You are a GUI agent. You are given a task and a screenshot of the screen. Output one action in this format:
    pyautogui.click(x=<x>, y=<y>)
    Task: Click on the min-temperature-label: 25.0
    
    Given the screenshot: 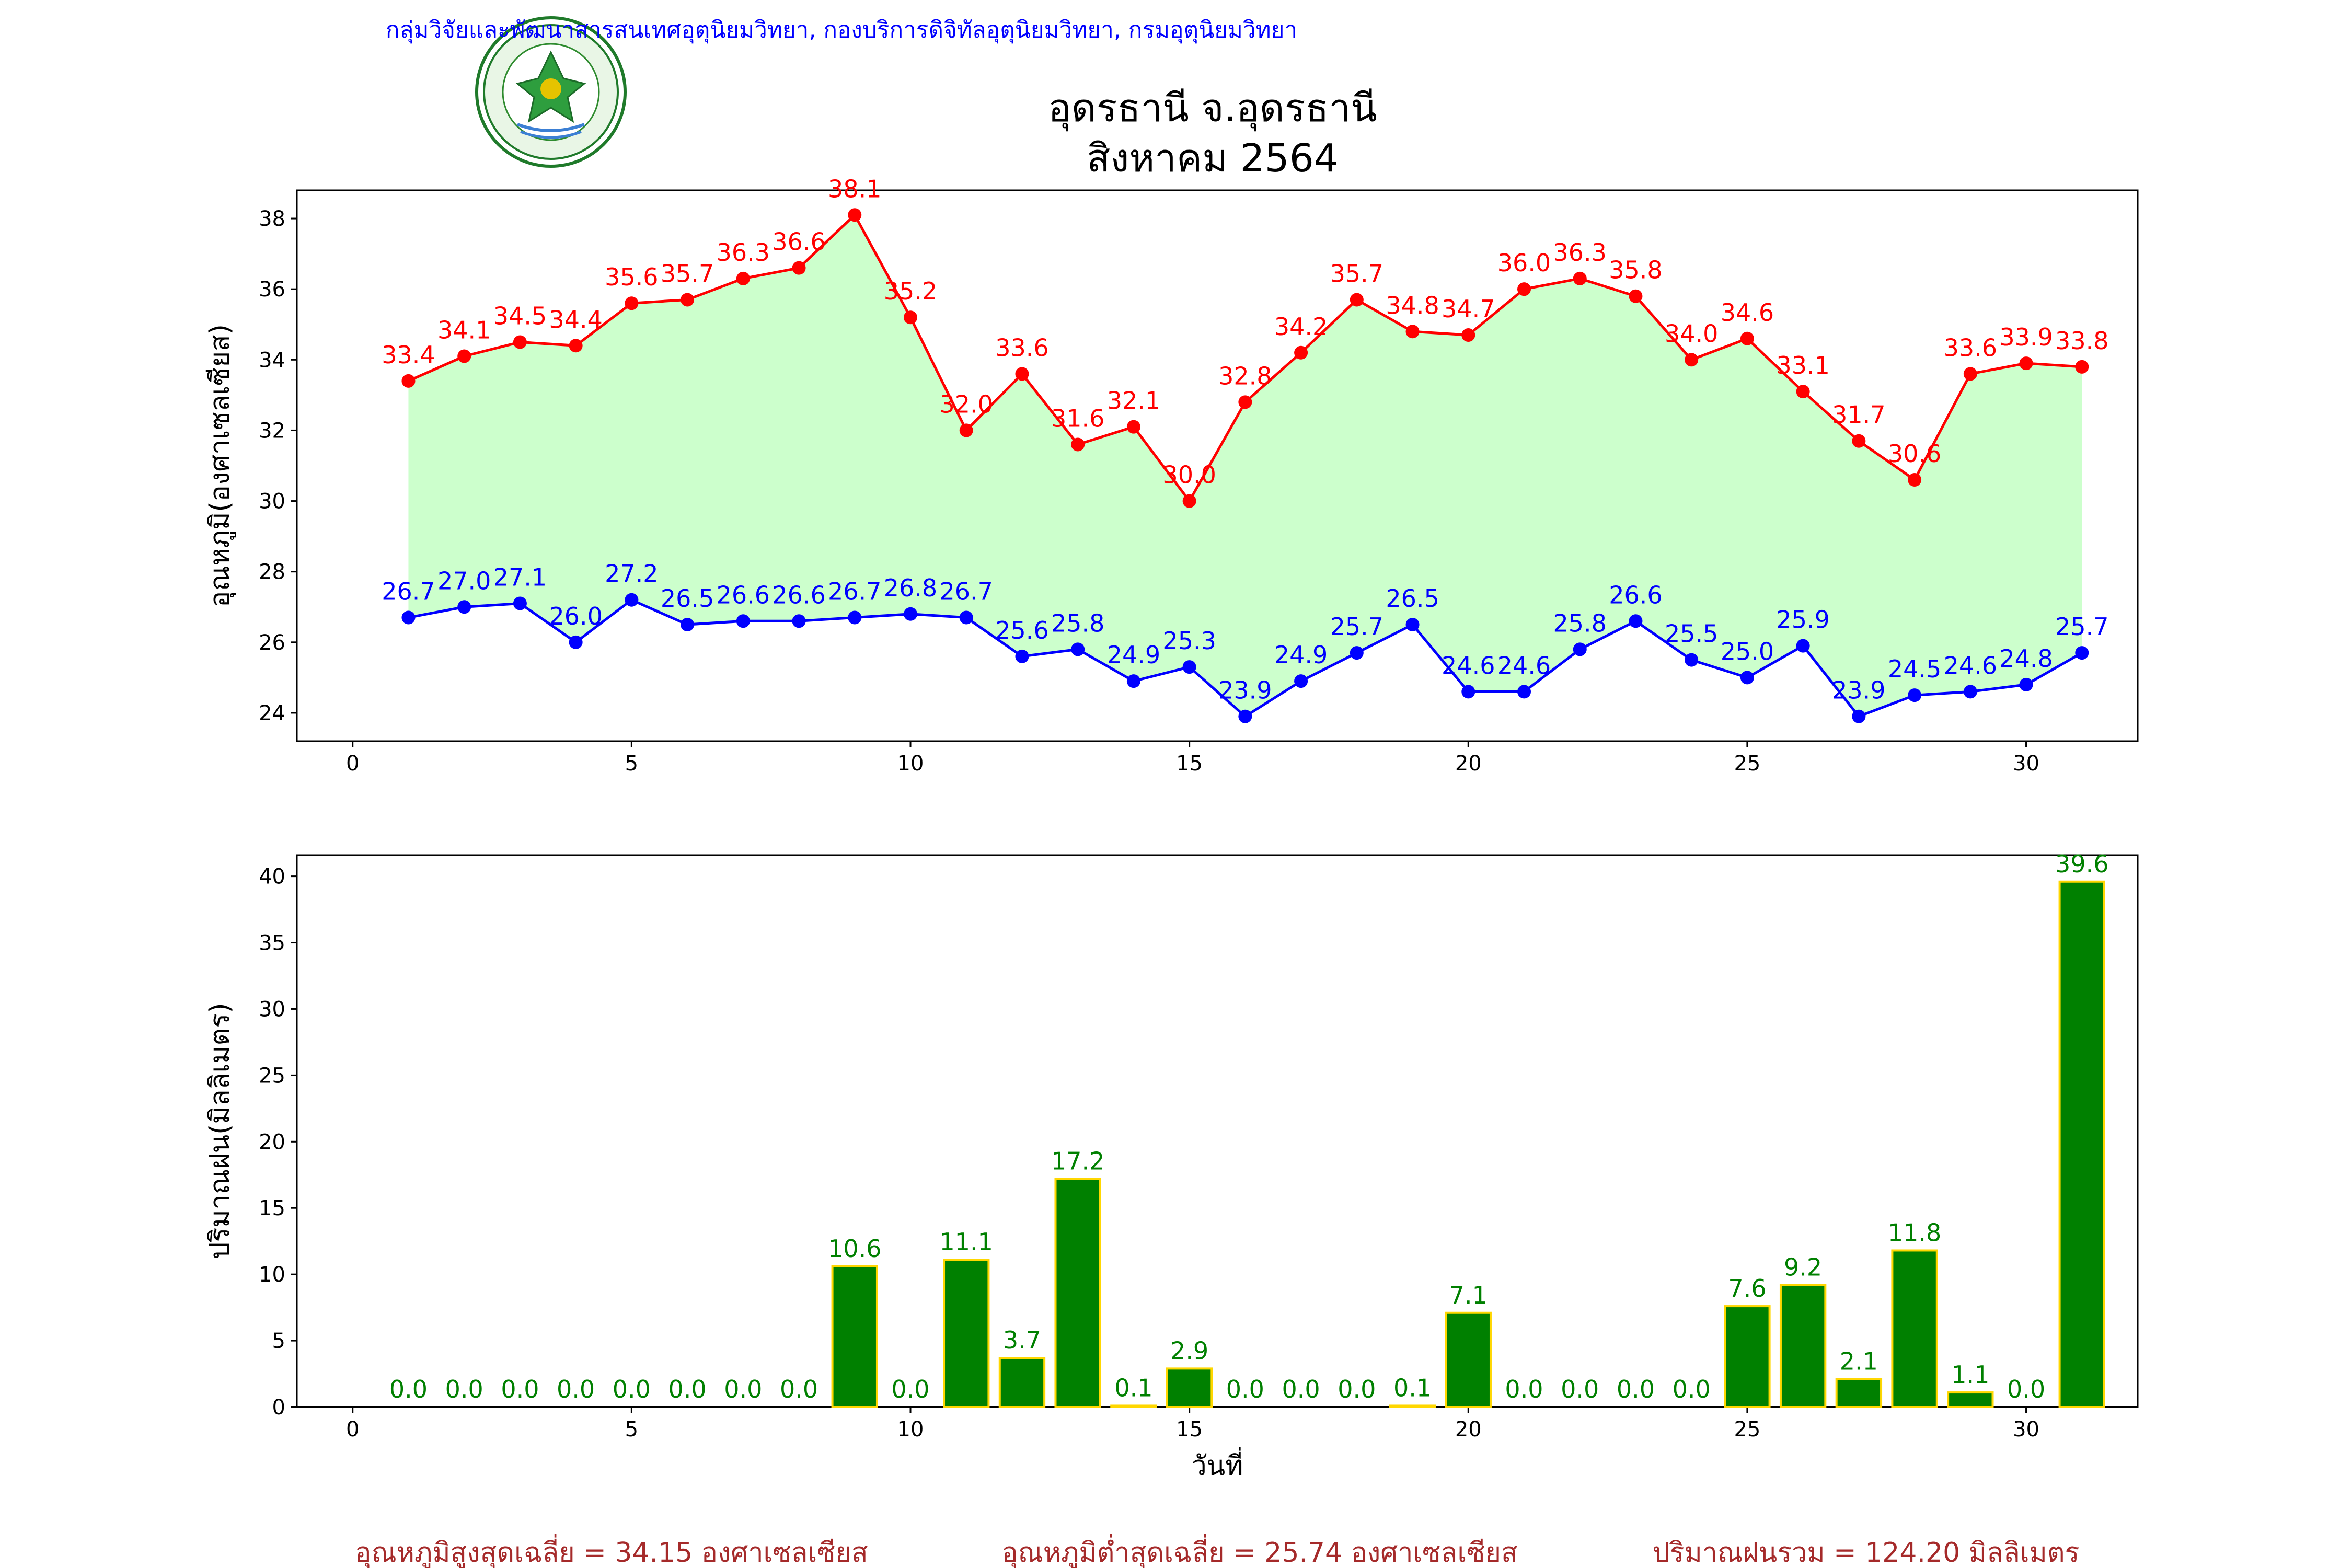 What is the action you would take?
    pyautogui.click(x=1747, y=651)
    